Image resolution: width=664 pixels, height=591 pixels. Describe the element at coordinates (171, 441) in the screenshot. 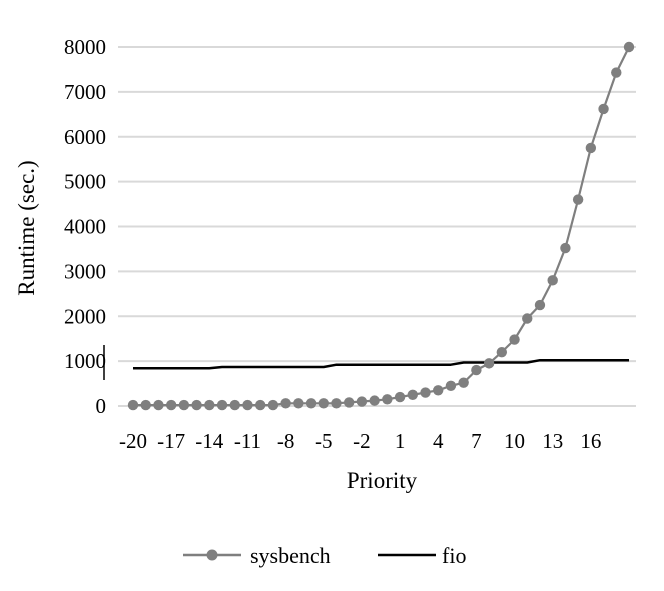

I see `x-tick-label: -17` at that location.